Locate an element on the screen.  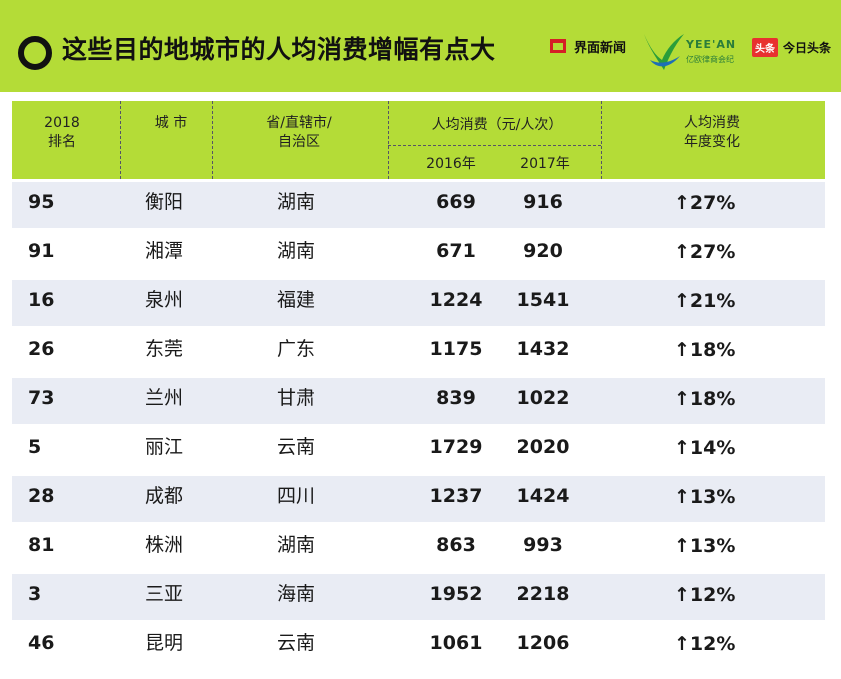
cell-2017: 2020 is located at coordinates (543, 447).